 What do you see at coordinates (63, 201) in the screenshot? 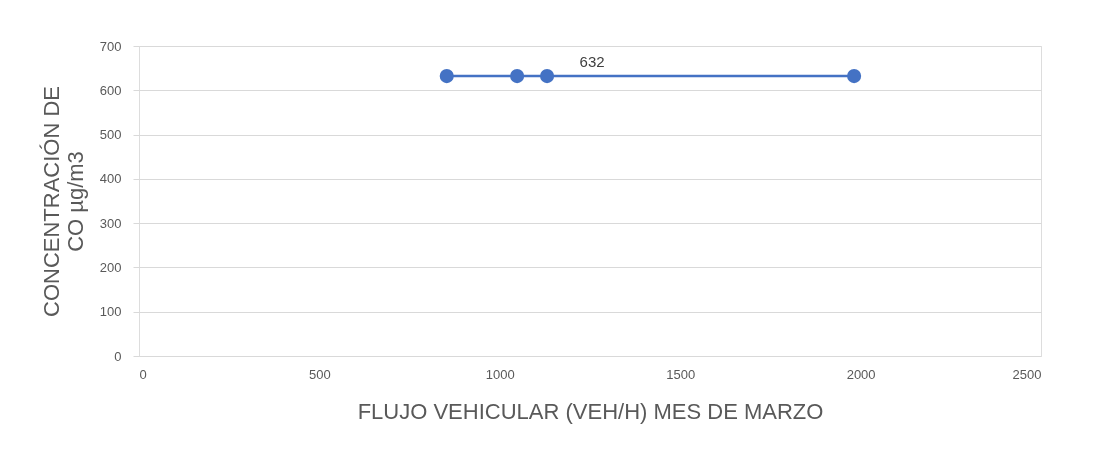
I see `y-axis-title: CONCENTRACIÓN DE CO µg/m3` at bounding box center [63, 201].